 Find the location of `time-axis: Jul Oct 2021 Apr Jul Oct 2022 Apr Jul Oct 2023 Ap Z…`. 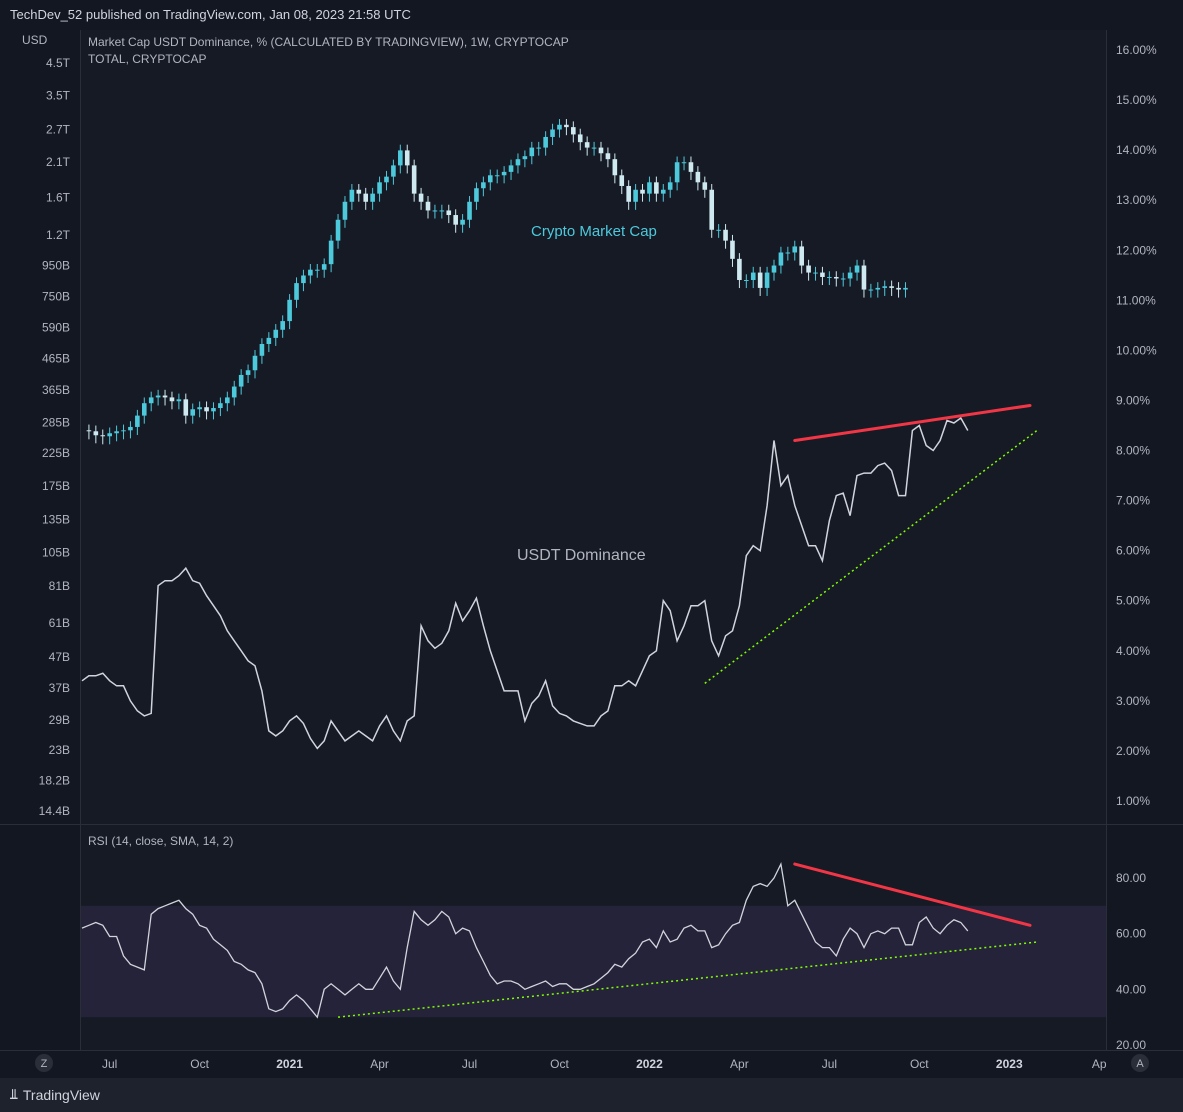

time-axis: Jul Oct 2021 Apr Jul Oct 2022 Apr Jul Oct 2023 Ap Z… is located at coordinates (591, 1061).